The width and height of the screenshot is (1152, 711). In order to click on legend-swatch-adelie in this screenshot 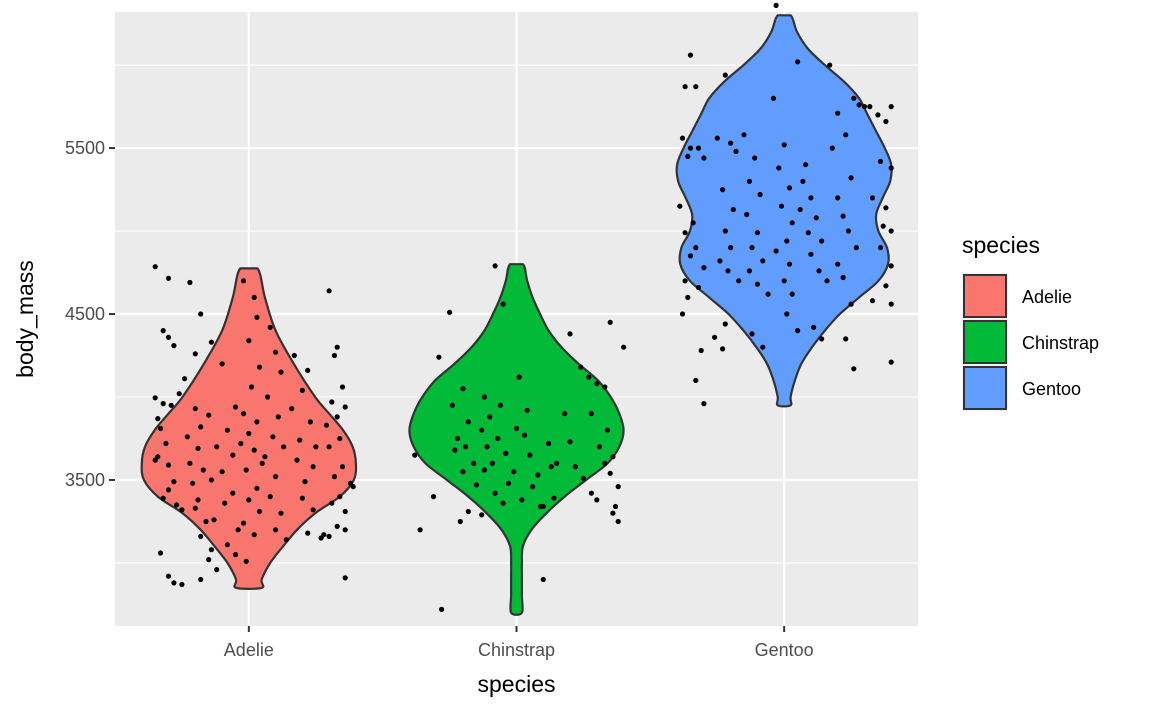, I will do `click(985, 296)`.